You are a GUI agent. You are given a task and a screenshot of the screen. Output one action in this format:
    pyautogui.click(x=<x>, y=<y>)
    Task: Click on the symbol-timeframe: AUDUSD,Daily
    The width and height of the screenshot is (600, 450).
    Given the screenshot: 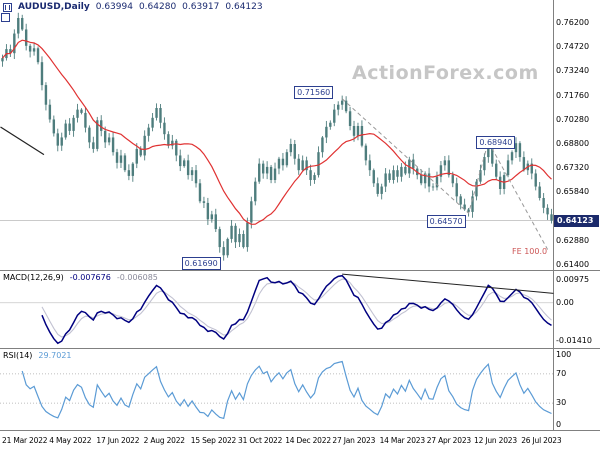 What is the action you would take?
    pyautogui.click(x=54, y=7)
    